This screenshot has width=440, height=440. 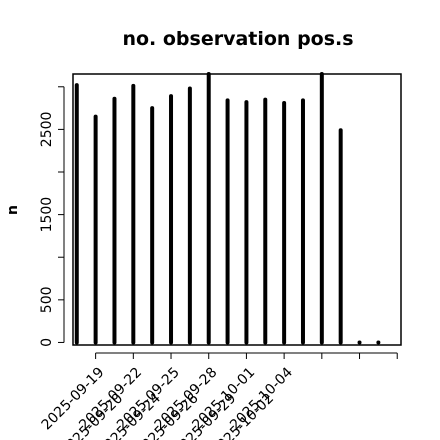 What do you see at coordinates (13, 210) in the screenshot?
I see `y-axis-label: n` at bounding box center [13, 210].